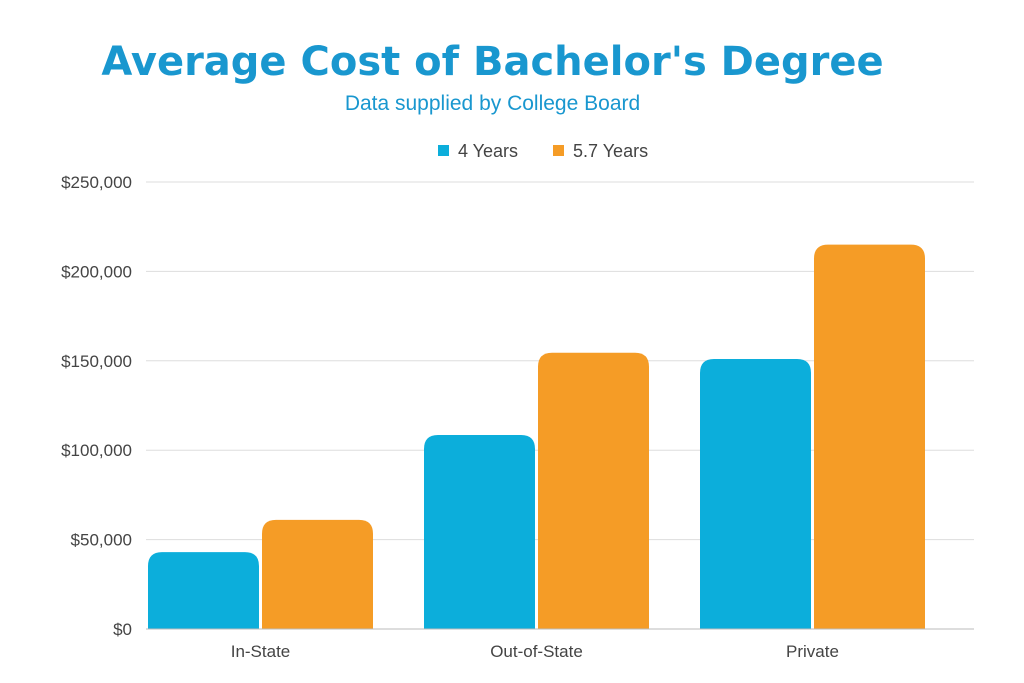  I want to click on legend-label: 4 Years, so click(488, 151).